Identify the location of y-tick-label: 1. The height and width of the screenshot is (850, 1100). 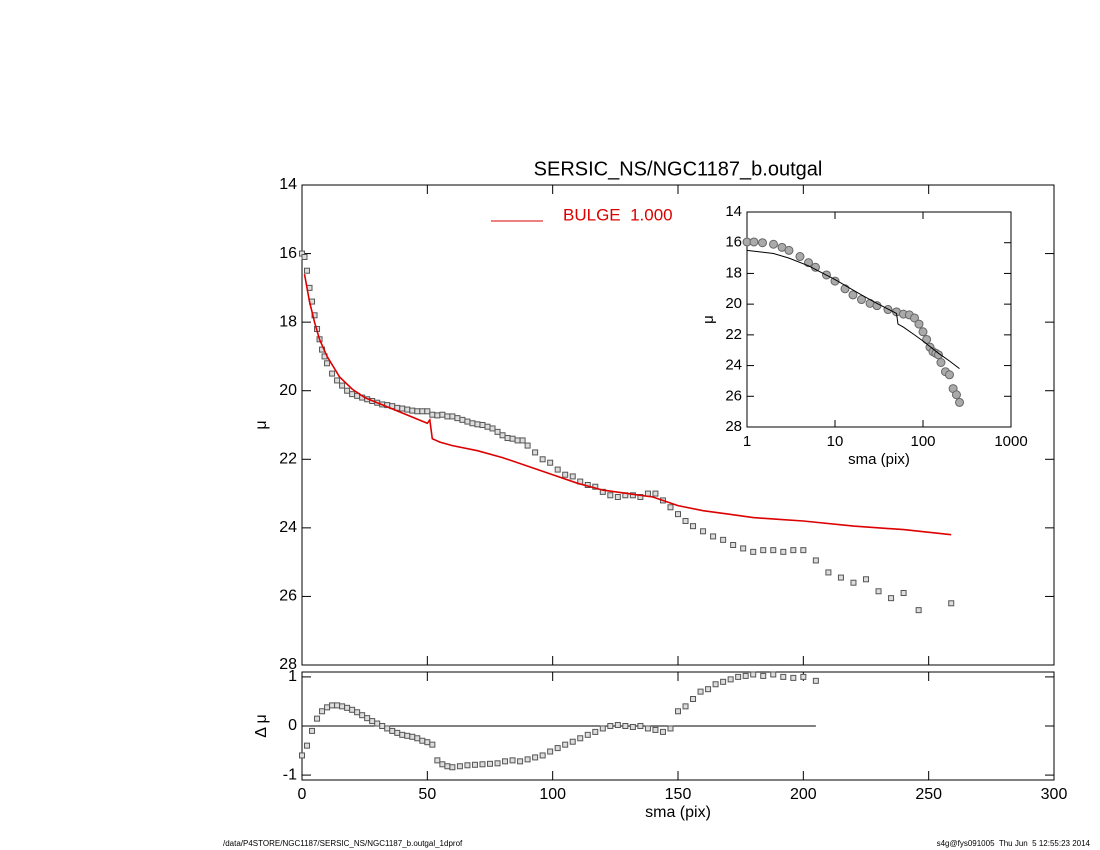
(292, 676).